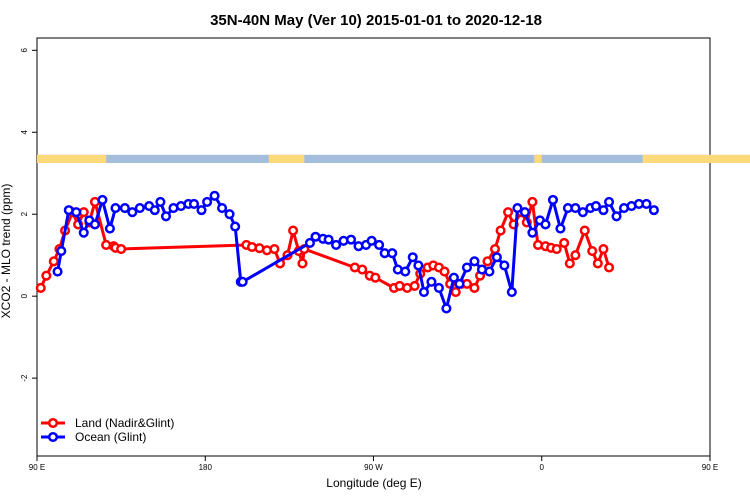  What do you see at coordinates (206, 467) in the screenshot?
I see `x-tick-label-1: 180` at bounding box center [206, 467].